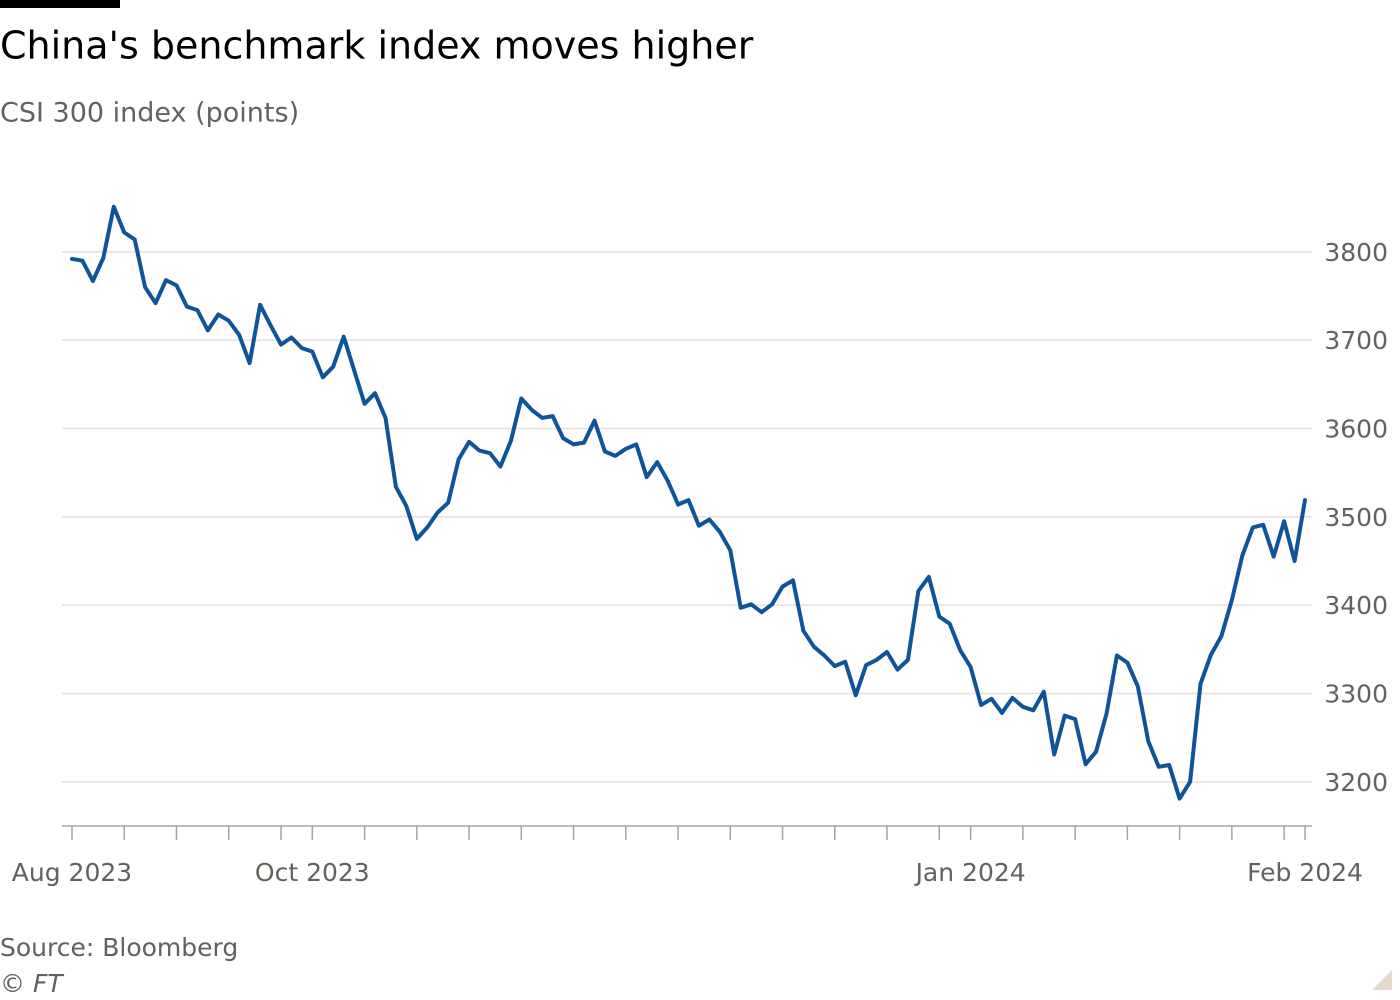 The image size is (1400, 1000). What do you see at coordinates (1305, 872) in the screenshot?
I see `x-tick-label: Feb 2024` at bounding box center [1305, 872].